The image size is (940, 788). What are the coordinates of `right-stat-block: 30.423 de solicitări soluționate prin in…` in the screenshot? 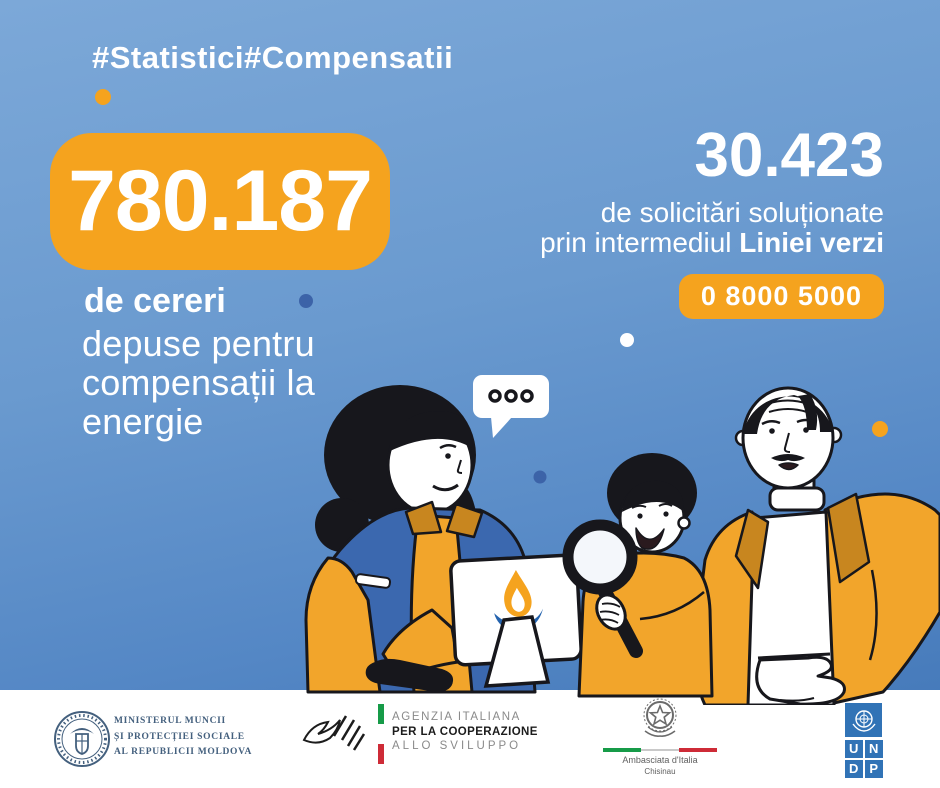 It's located at (654, 221).